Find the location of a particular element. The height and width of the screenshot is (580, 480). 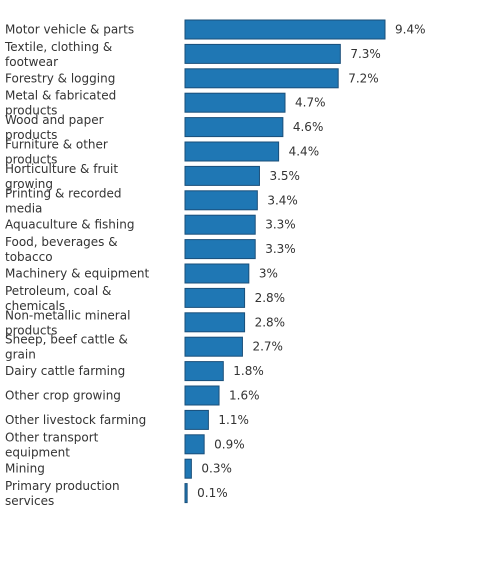

value-label: 7.2% is located at coordinates (363, 78).